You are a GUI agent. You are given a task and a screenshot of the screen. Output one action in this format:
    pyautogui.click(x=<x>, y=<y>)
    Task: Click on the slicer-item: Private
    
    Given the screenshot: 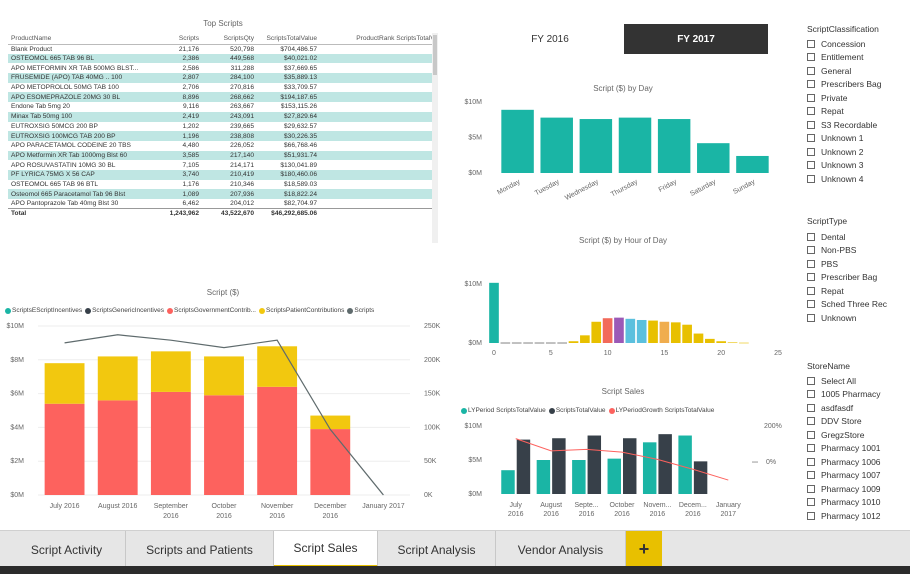 What is the action you would take?
    pyautogui.click(x=844, y=98)
    